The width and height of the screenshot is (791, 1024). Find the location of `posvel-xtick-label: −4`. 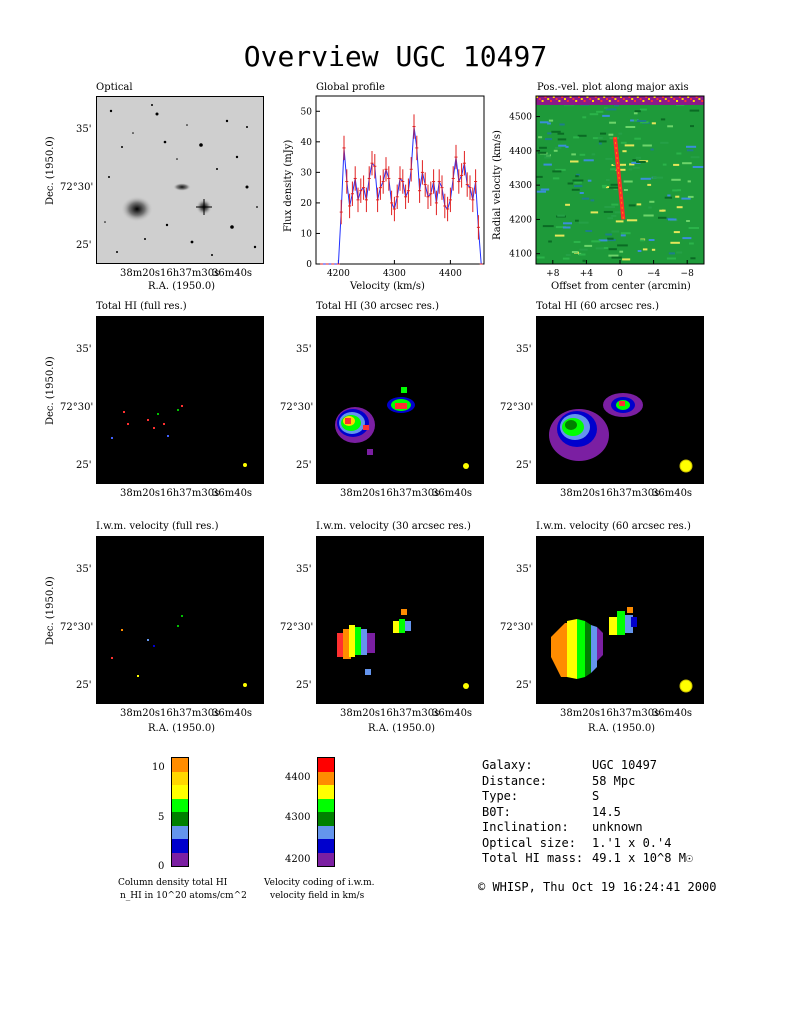

posvel-xtick-label: −4 is located at coordinates (654, 274).